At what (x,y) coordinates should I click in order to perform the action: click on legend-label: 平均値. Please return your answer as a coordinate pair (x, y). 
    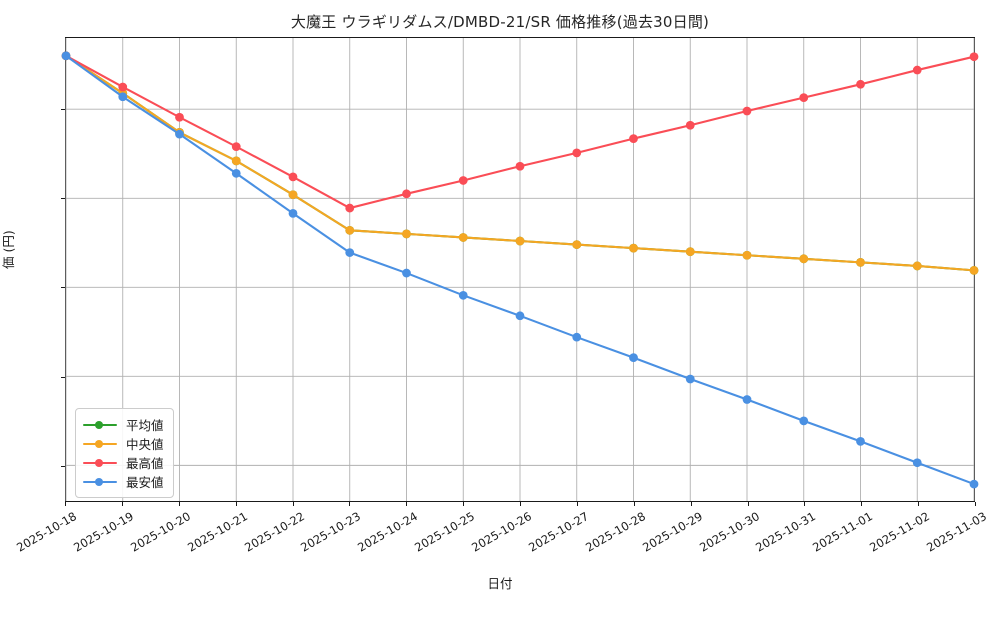
    Looking at the image, I should click on (145, 425).